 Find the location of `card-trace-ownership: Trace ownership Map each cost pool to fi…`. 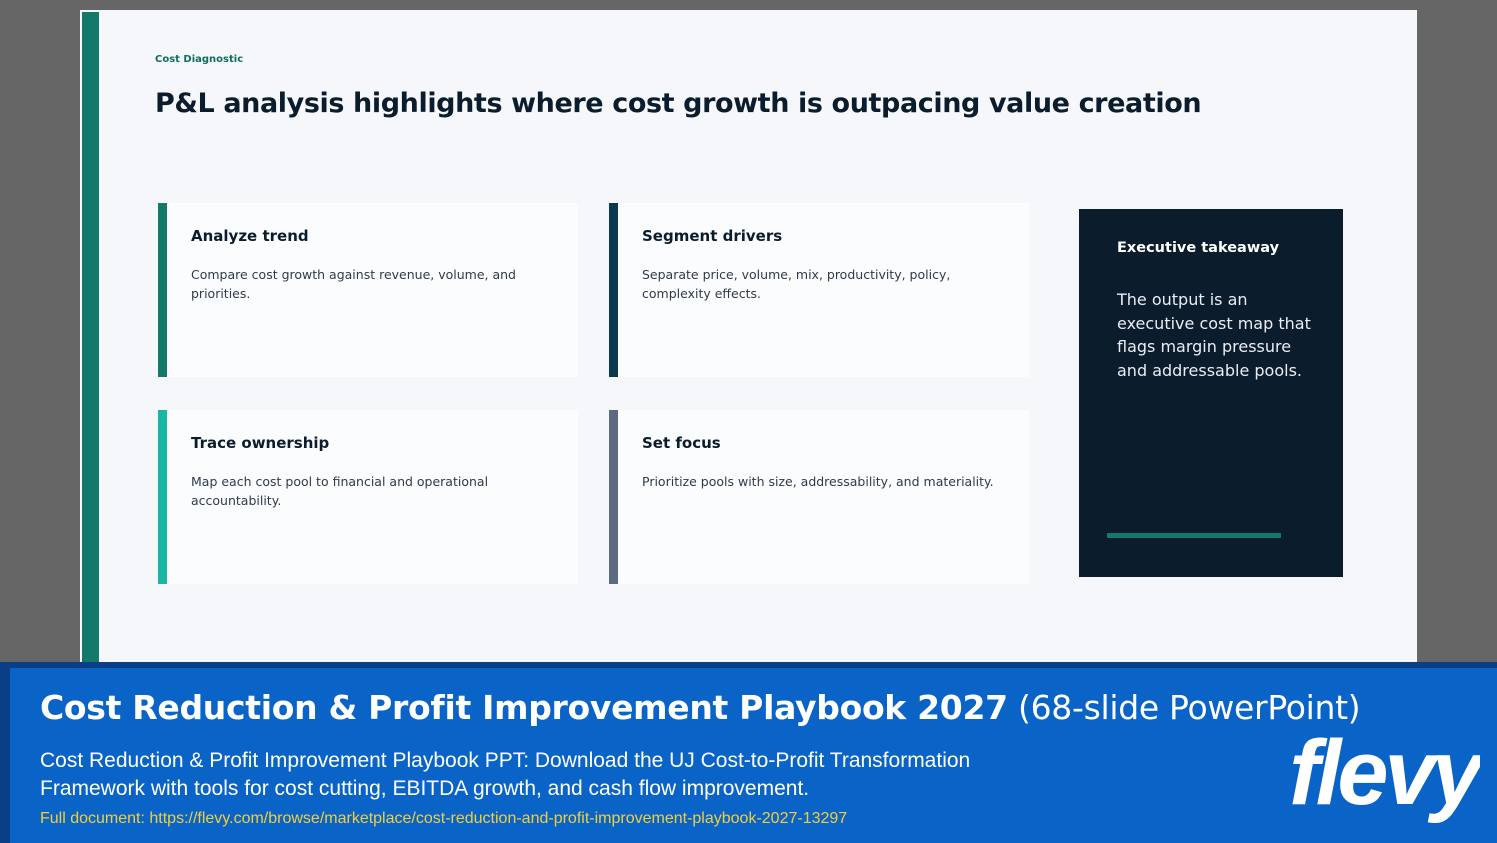

card-trace-ownership: Trace ownership Map each cost pool to fi… is located at coordinates (368, 497).